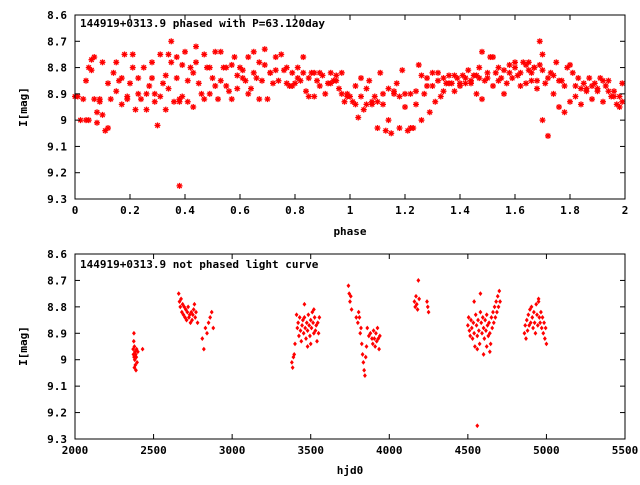 The height and width of the screenshot is (485, 640). Describe the element at coordinates (57, 146) in the screenshot. I see `phased-y-tick-label: 9.1` at that location.